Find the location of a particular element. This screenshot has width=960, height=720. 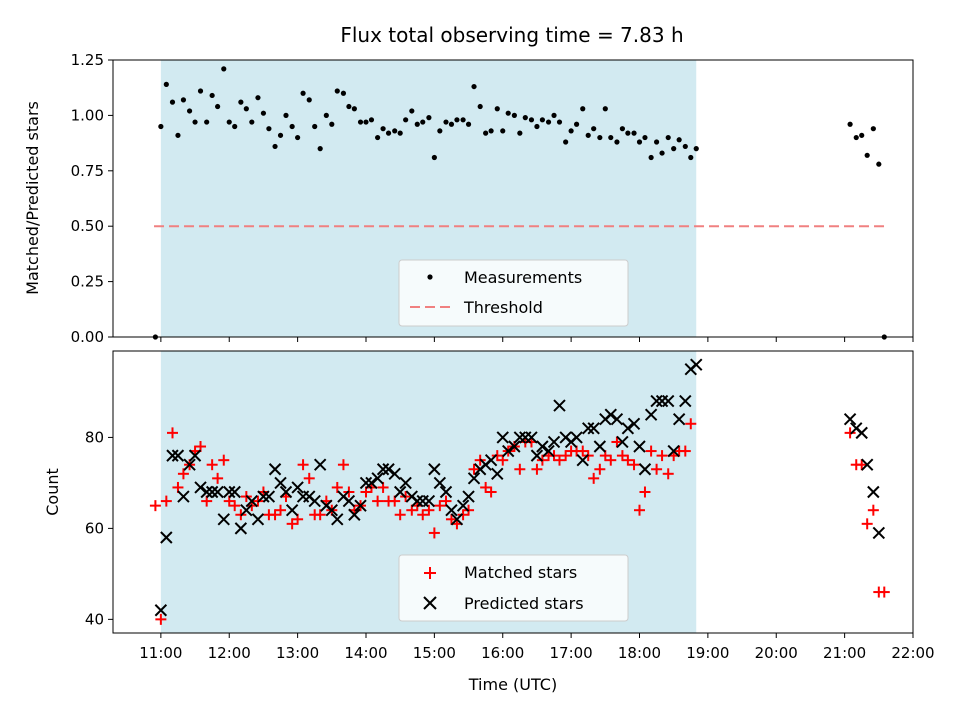

x-tick-label: 22:00 is located at coordinates (912, 653).